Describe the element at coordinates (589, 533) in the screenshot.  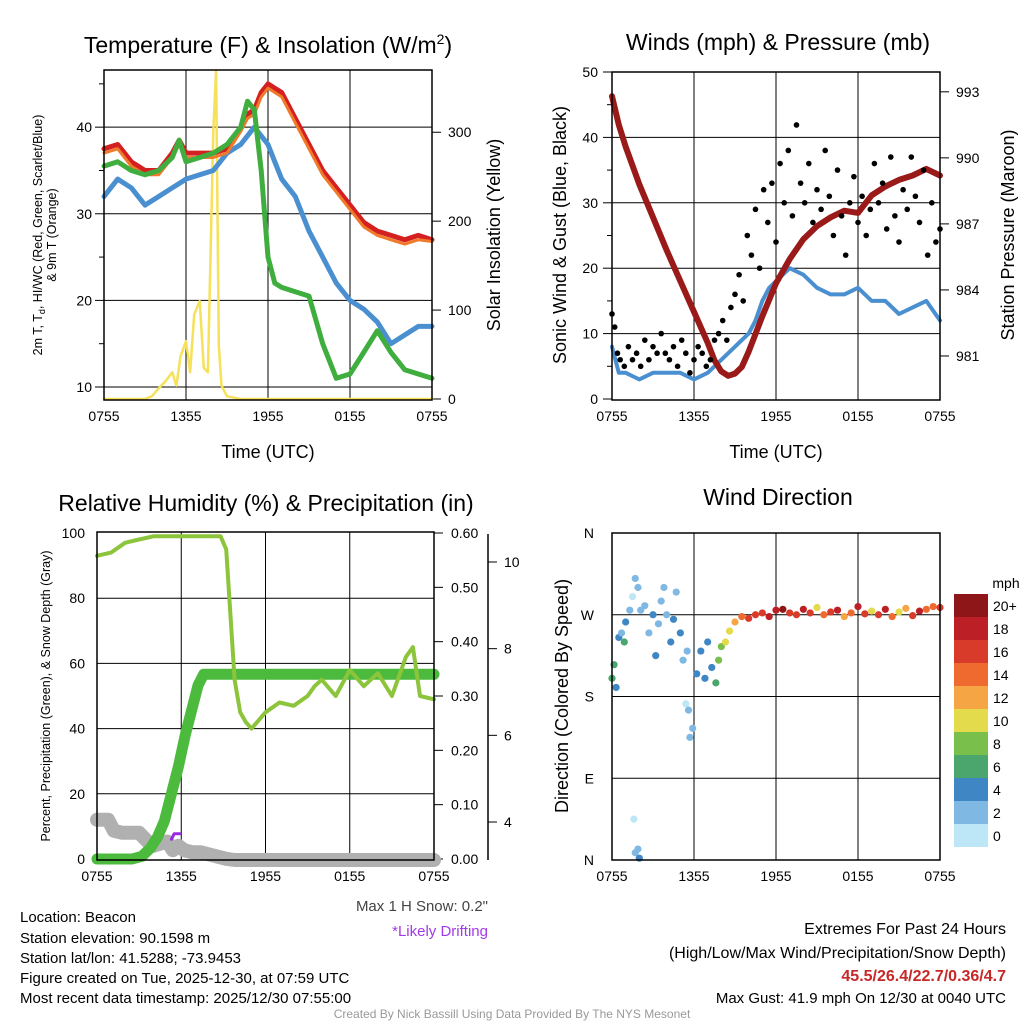
I see `direction-ytick-label: N` at that location.